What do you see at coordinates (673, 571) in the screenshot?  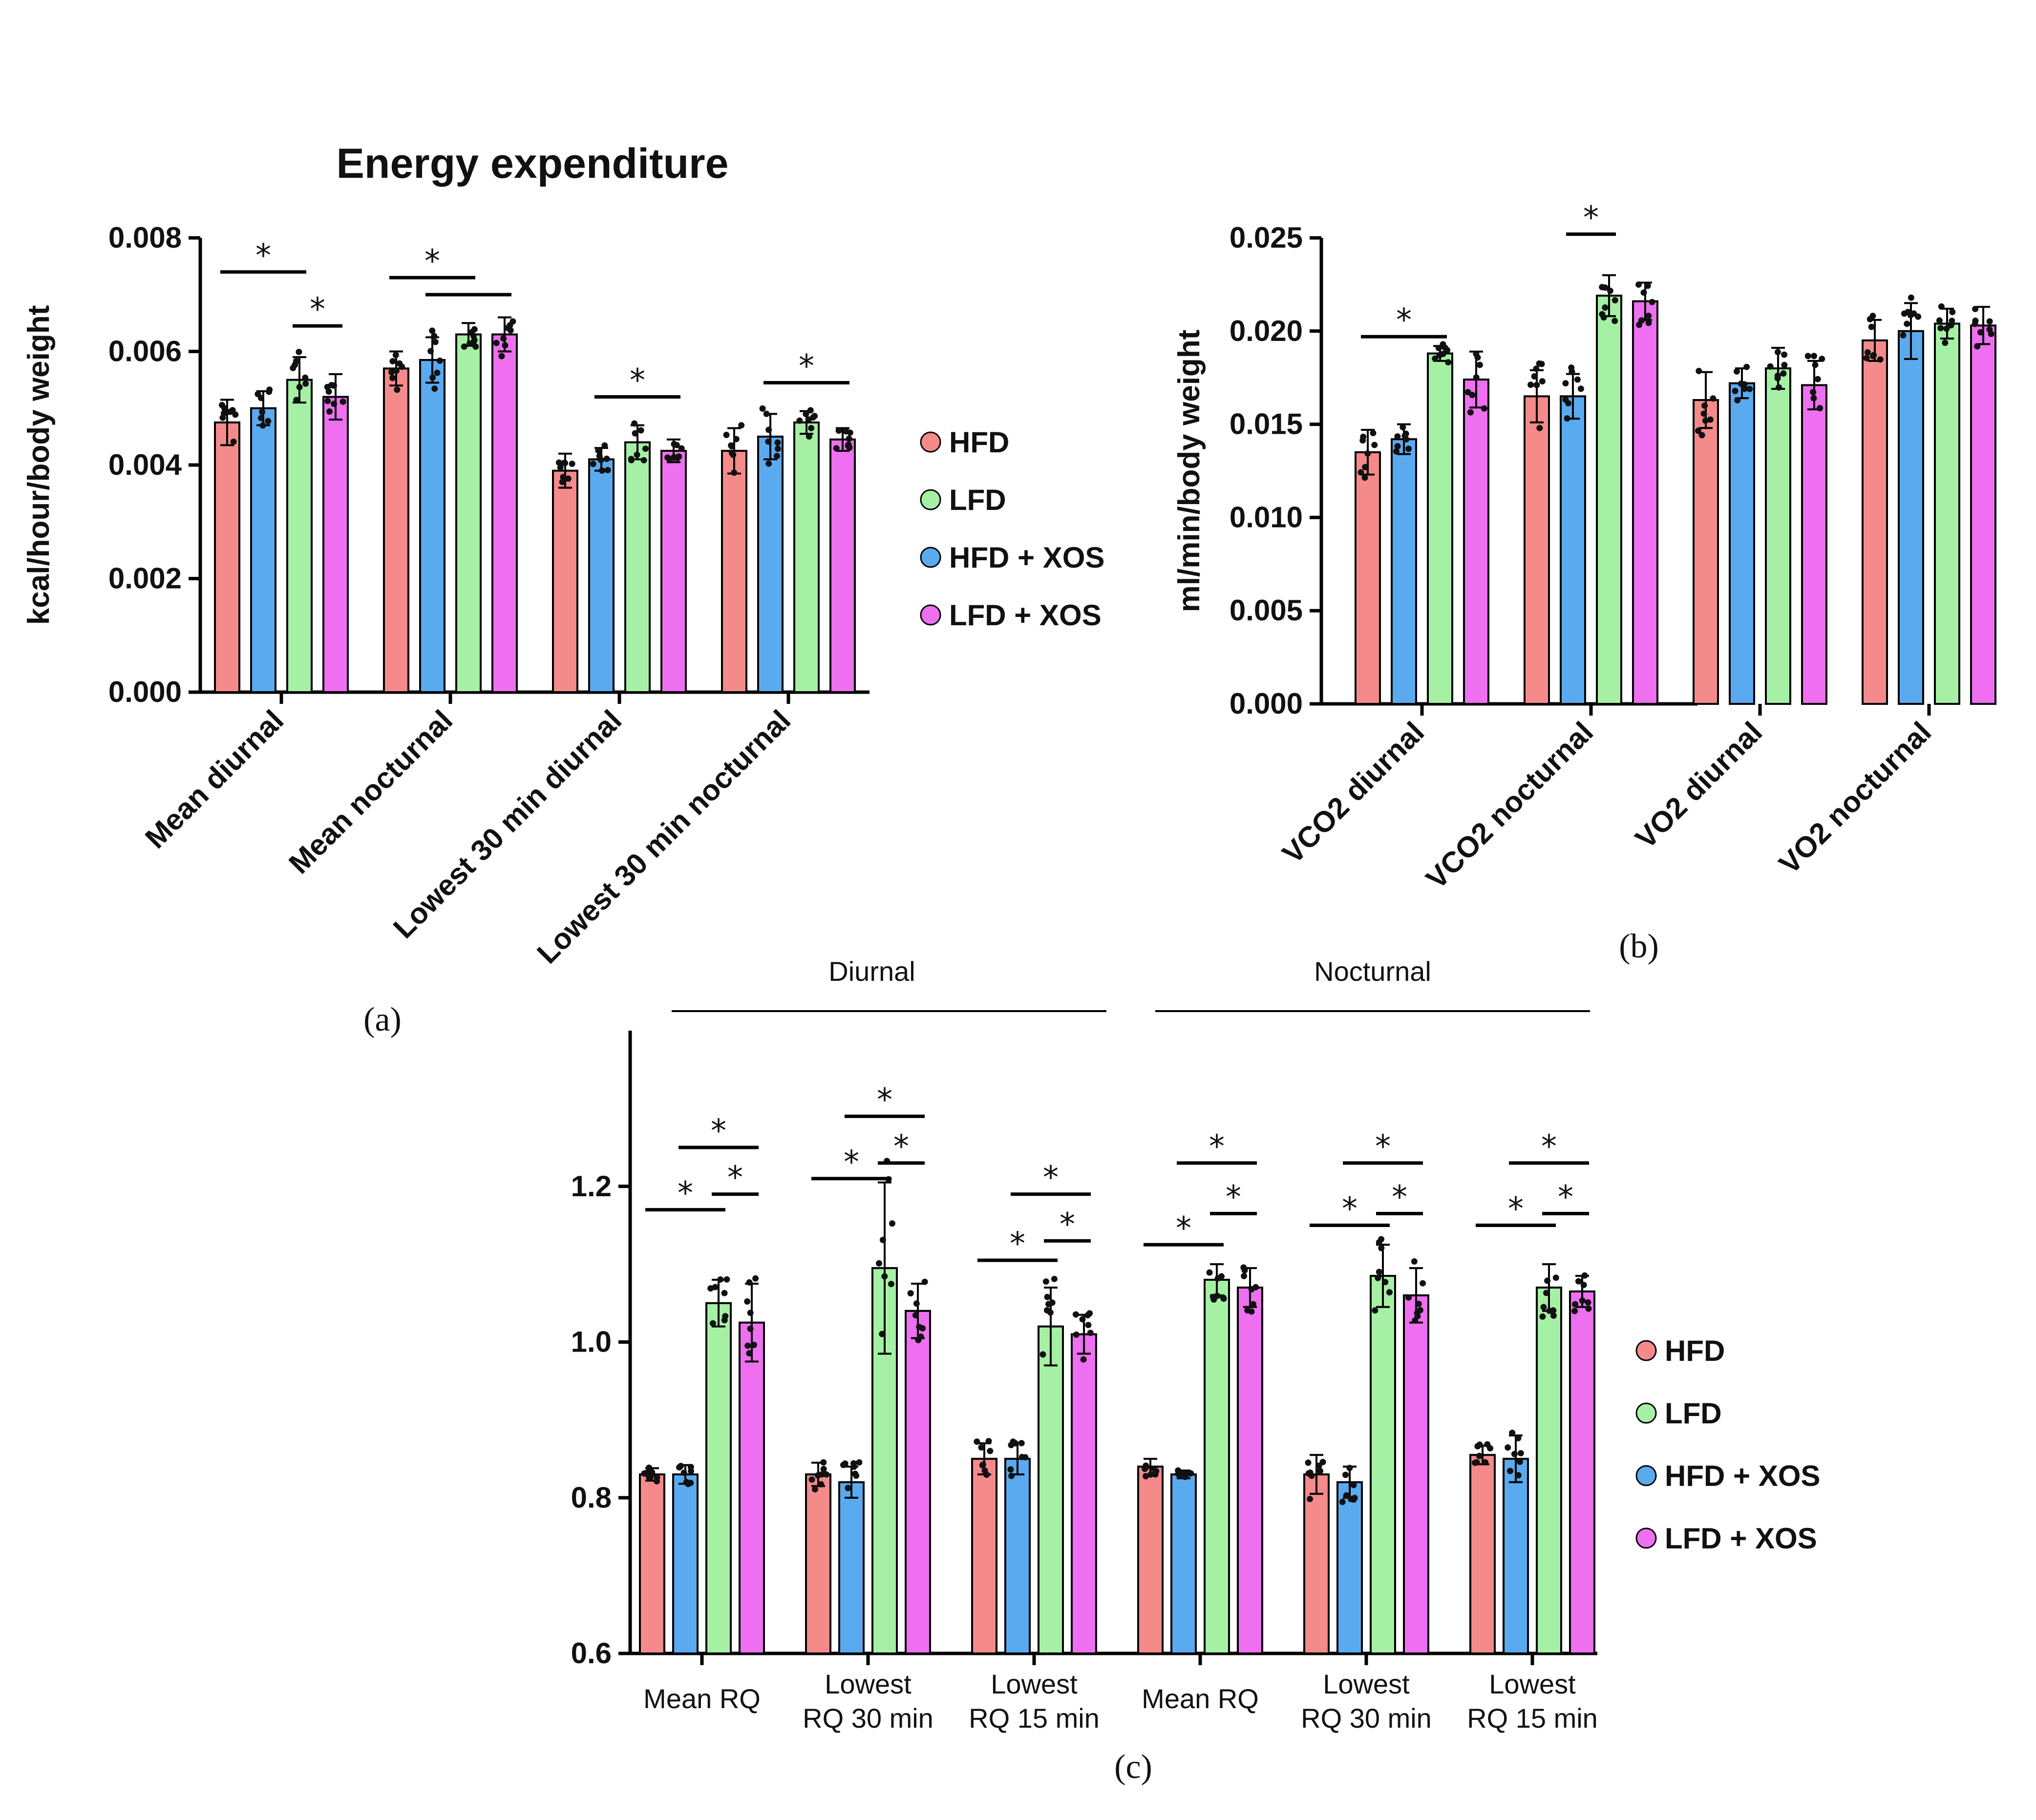 I see `chart-a-bar-lfd-xos` at bounding box center [673, 571].